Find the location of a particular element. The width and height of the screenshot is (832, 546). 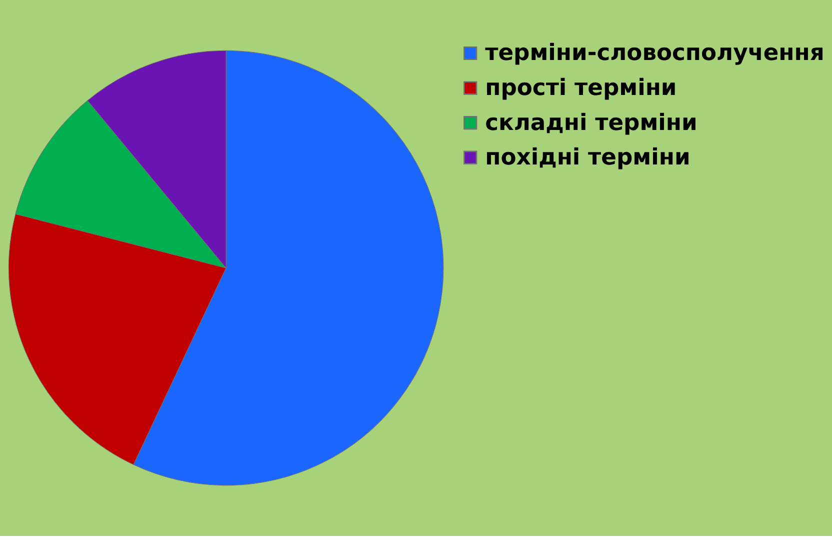

legend-label: складні терміни is located at coordinates (591, 123).